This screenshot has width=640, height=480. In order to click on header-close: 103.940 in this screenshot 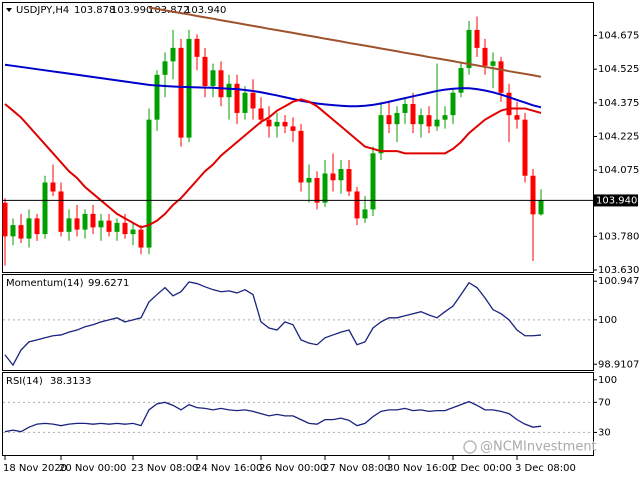, I will do `click(205, 10)`.